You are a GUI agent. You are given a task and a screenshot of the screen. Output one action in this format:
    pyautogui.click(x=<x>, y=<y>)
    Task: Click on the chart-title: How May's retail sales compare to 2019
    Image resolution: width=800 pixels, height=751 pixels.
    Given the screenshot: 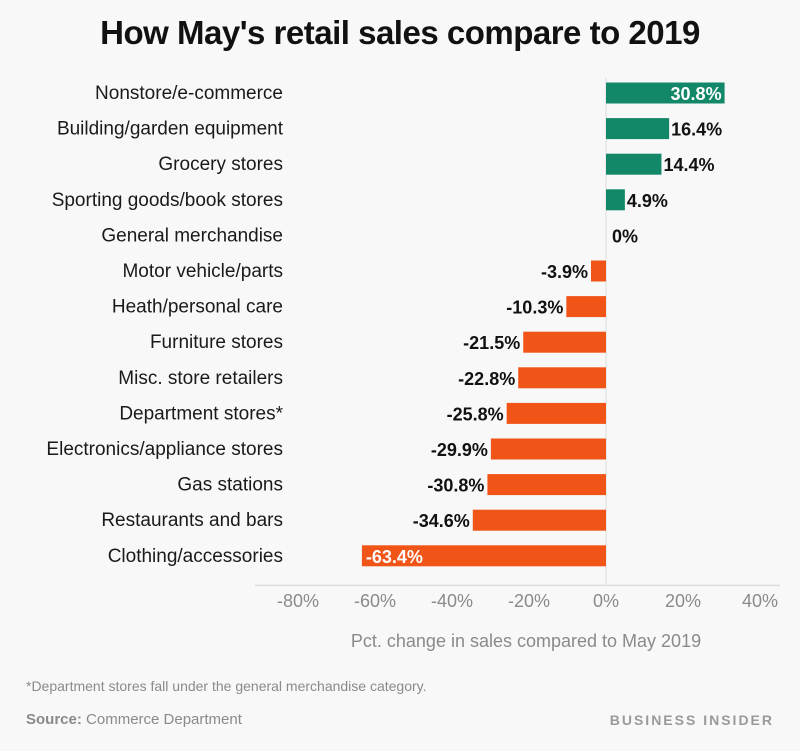 What is the action you would take?
    pyautogui.click(x=400, y=32)
    